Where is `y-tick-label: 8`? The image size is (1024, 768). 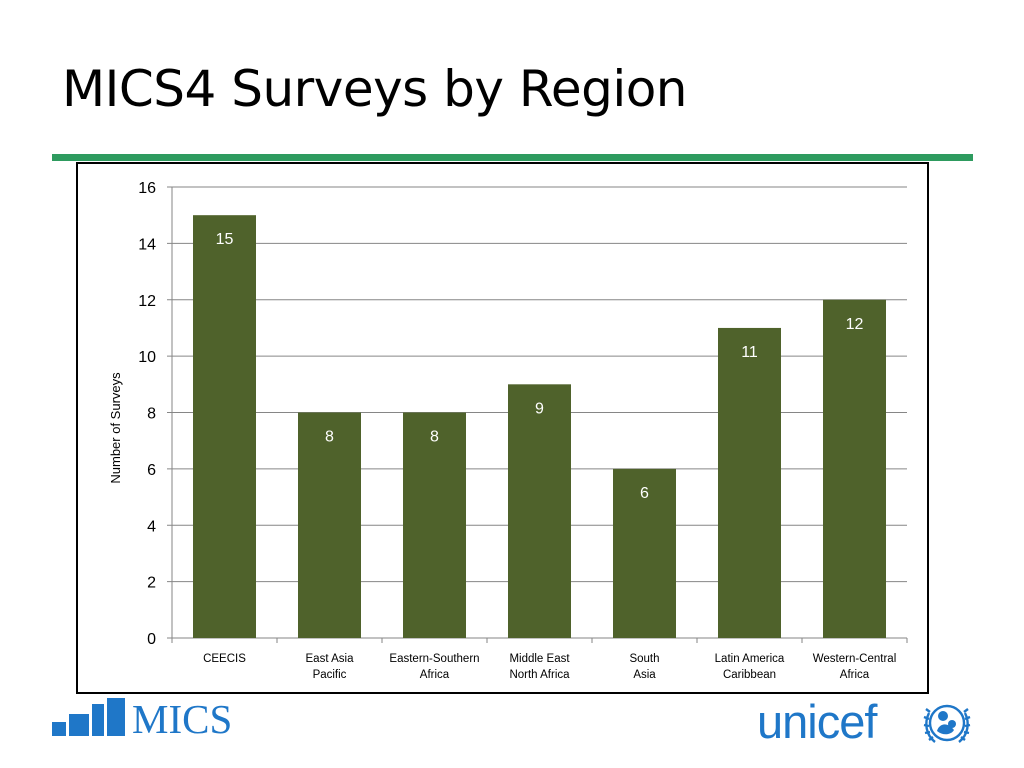
y-tick-label: 8 is located at coordinates (151, 414).